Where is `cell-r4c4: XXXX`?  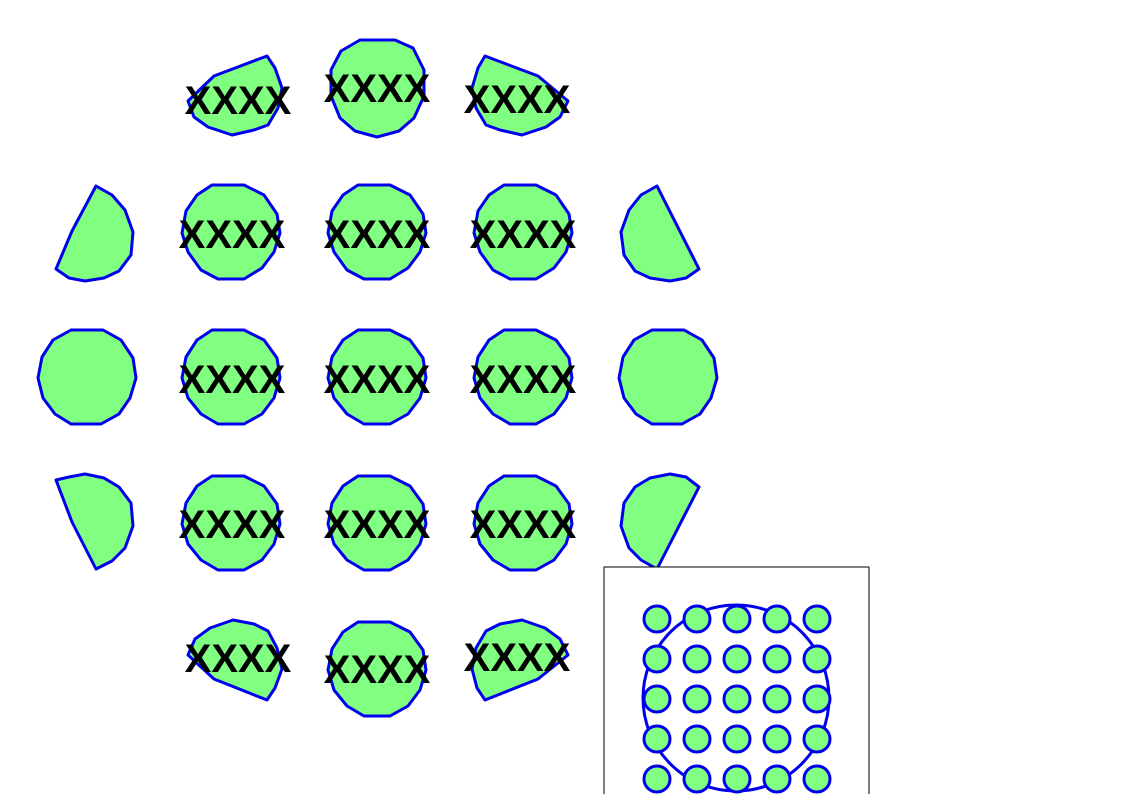
cell-r4c4: XXXX is located at coordinates (523, 523).